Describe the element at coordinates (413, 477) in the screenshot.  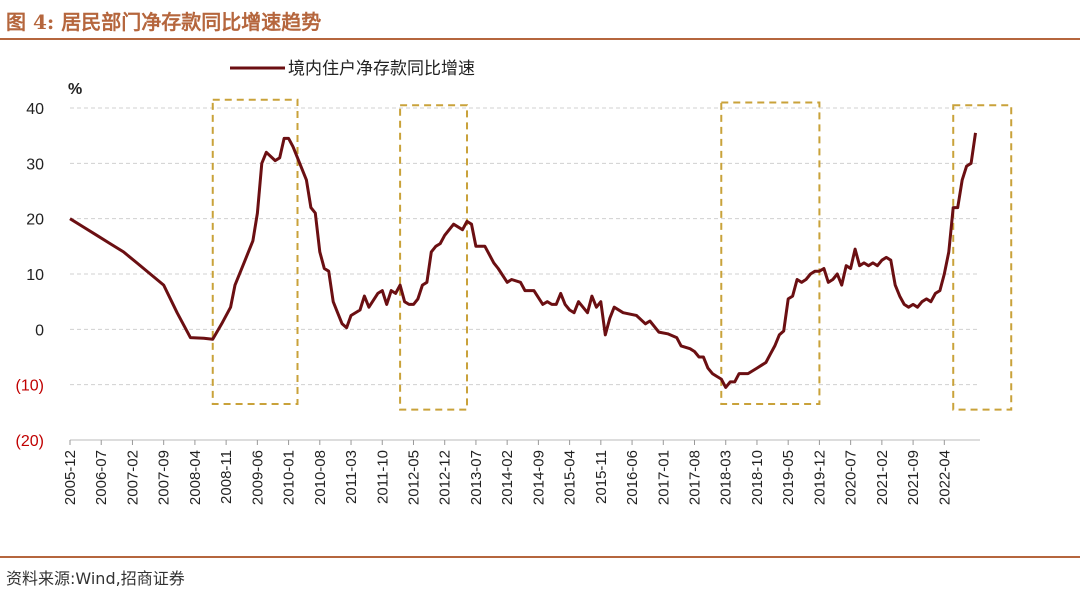
I see `x-tick-label: 2012-05` at that location.